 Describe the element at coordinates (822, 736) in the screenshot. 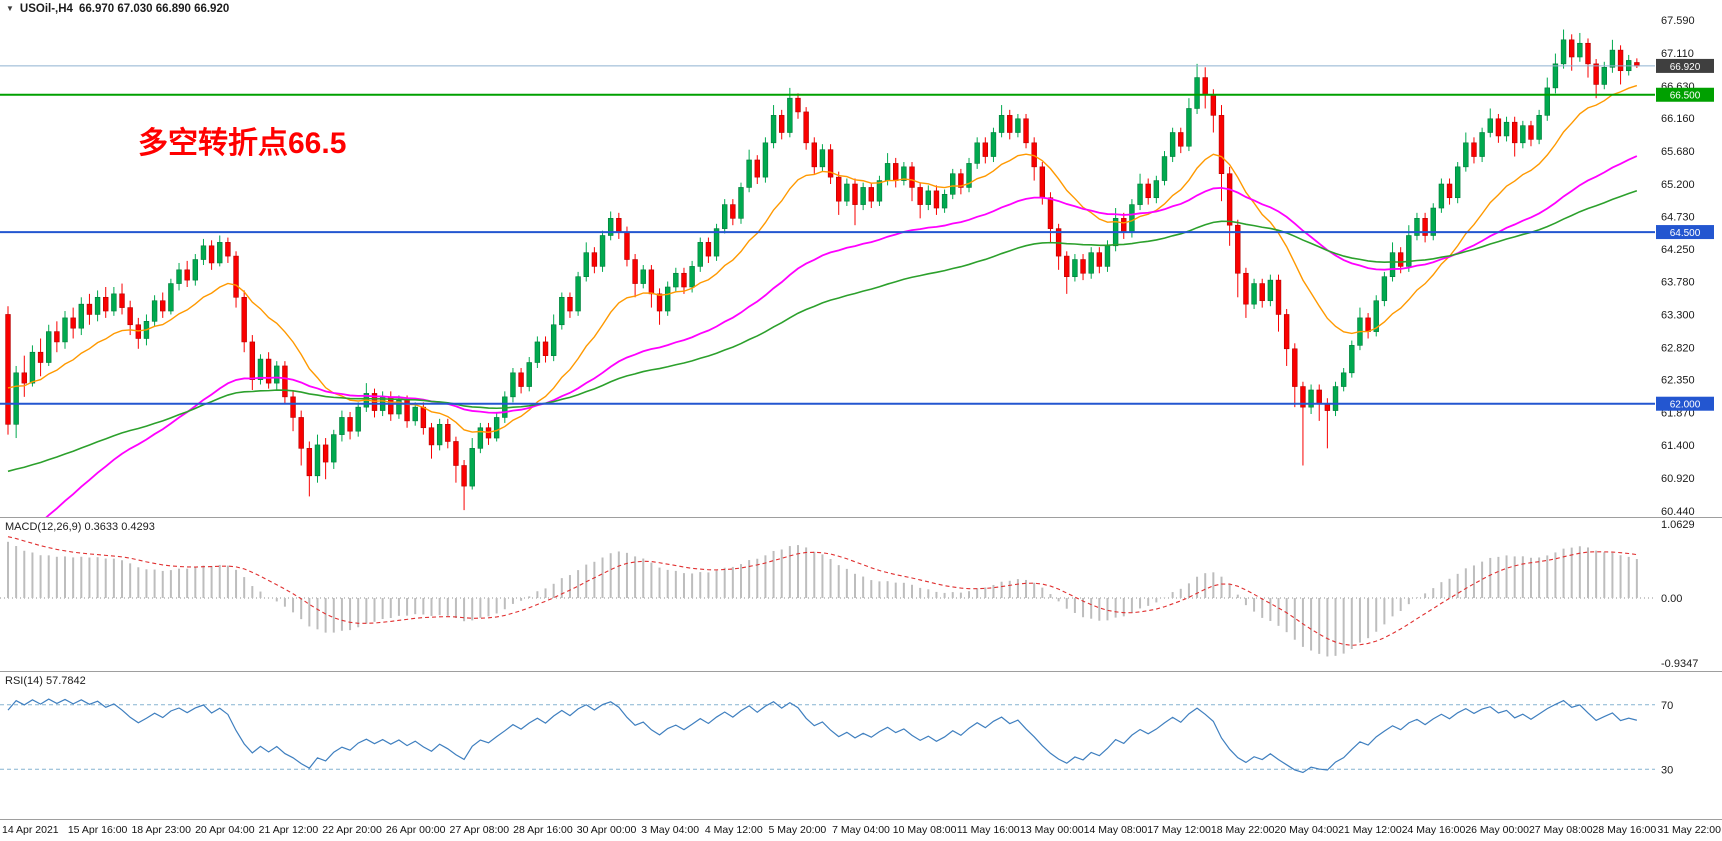

I see `rsi-line` at that location.